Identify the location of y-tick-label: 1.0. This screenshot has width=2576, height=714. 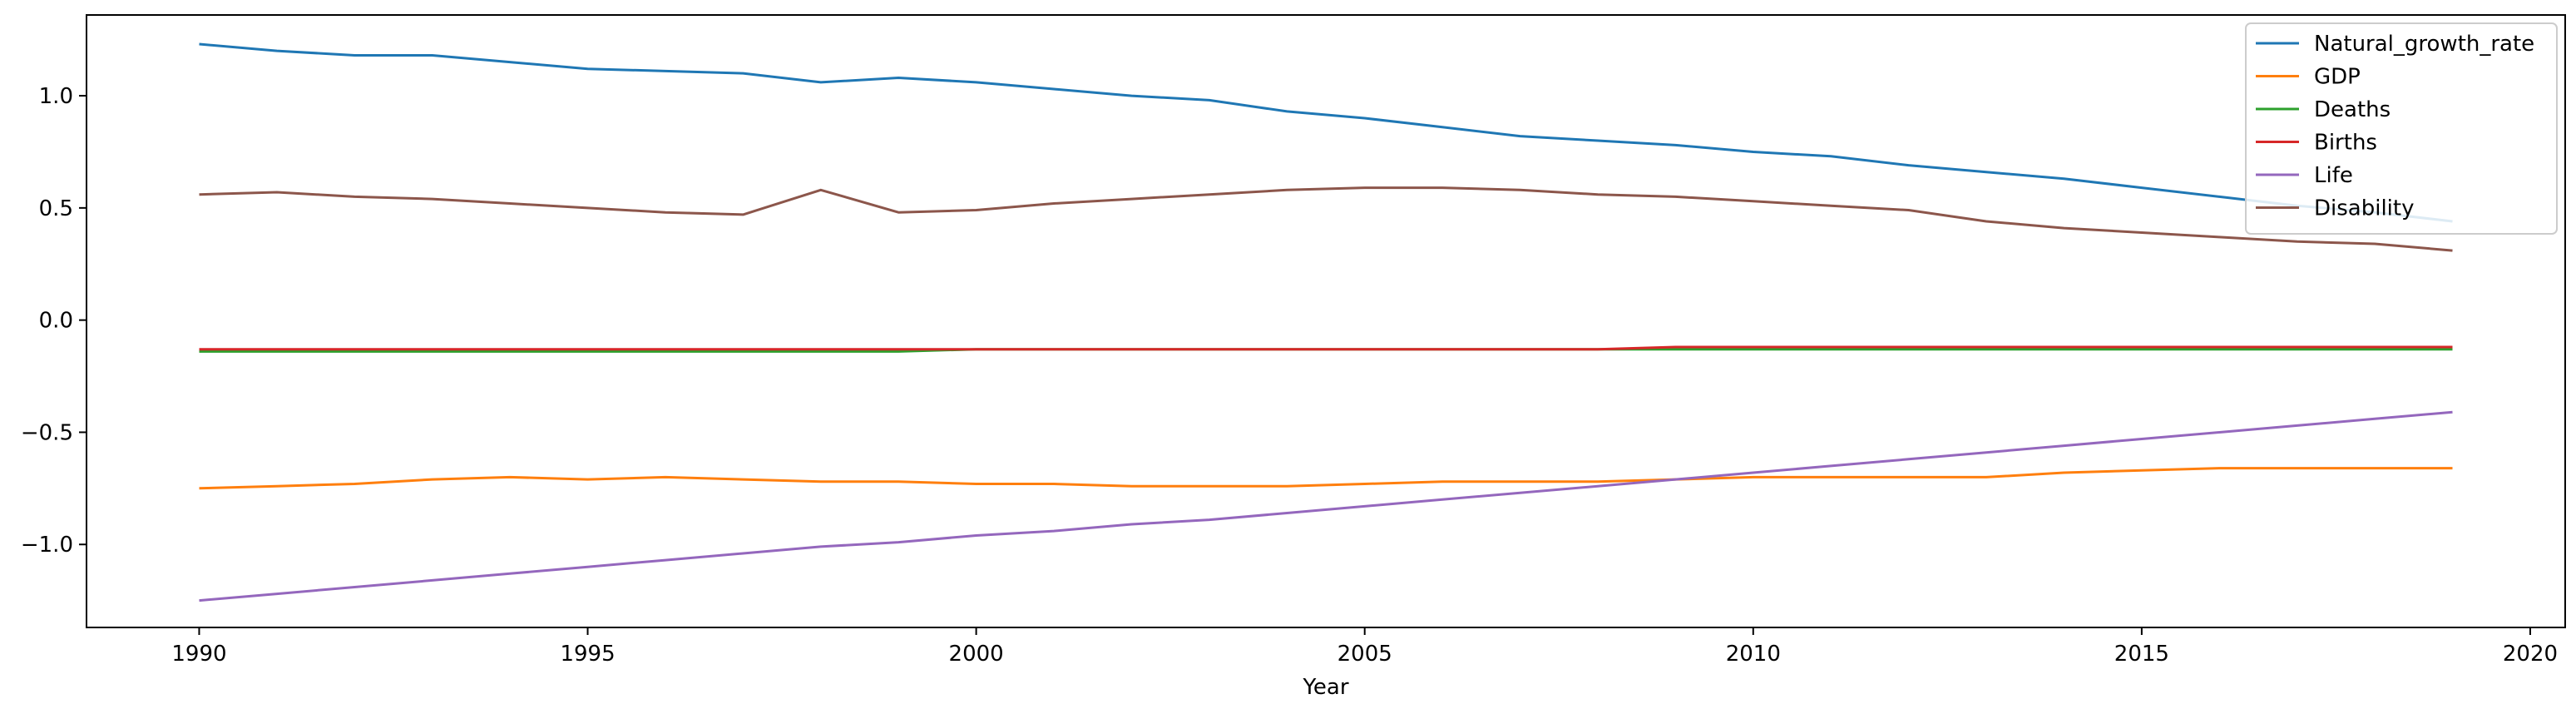
(56, 96).